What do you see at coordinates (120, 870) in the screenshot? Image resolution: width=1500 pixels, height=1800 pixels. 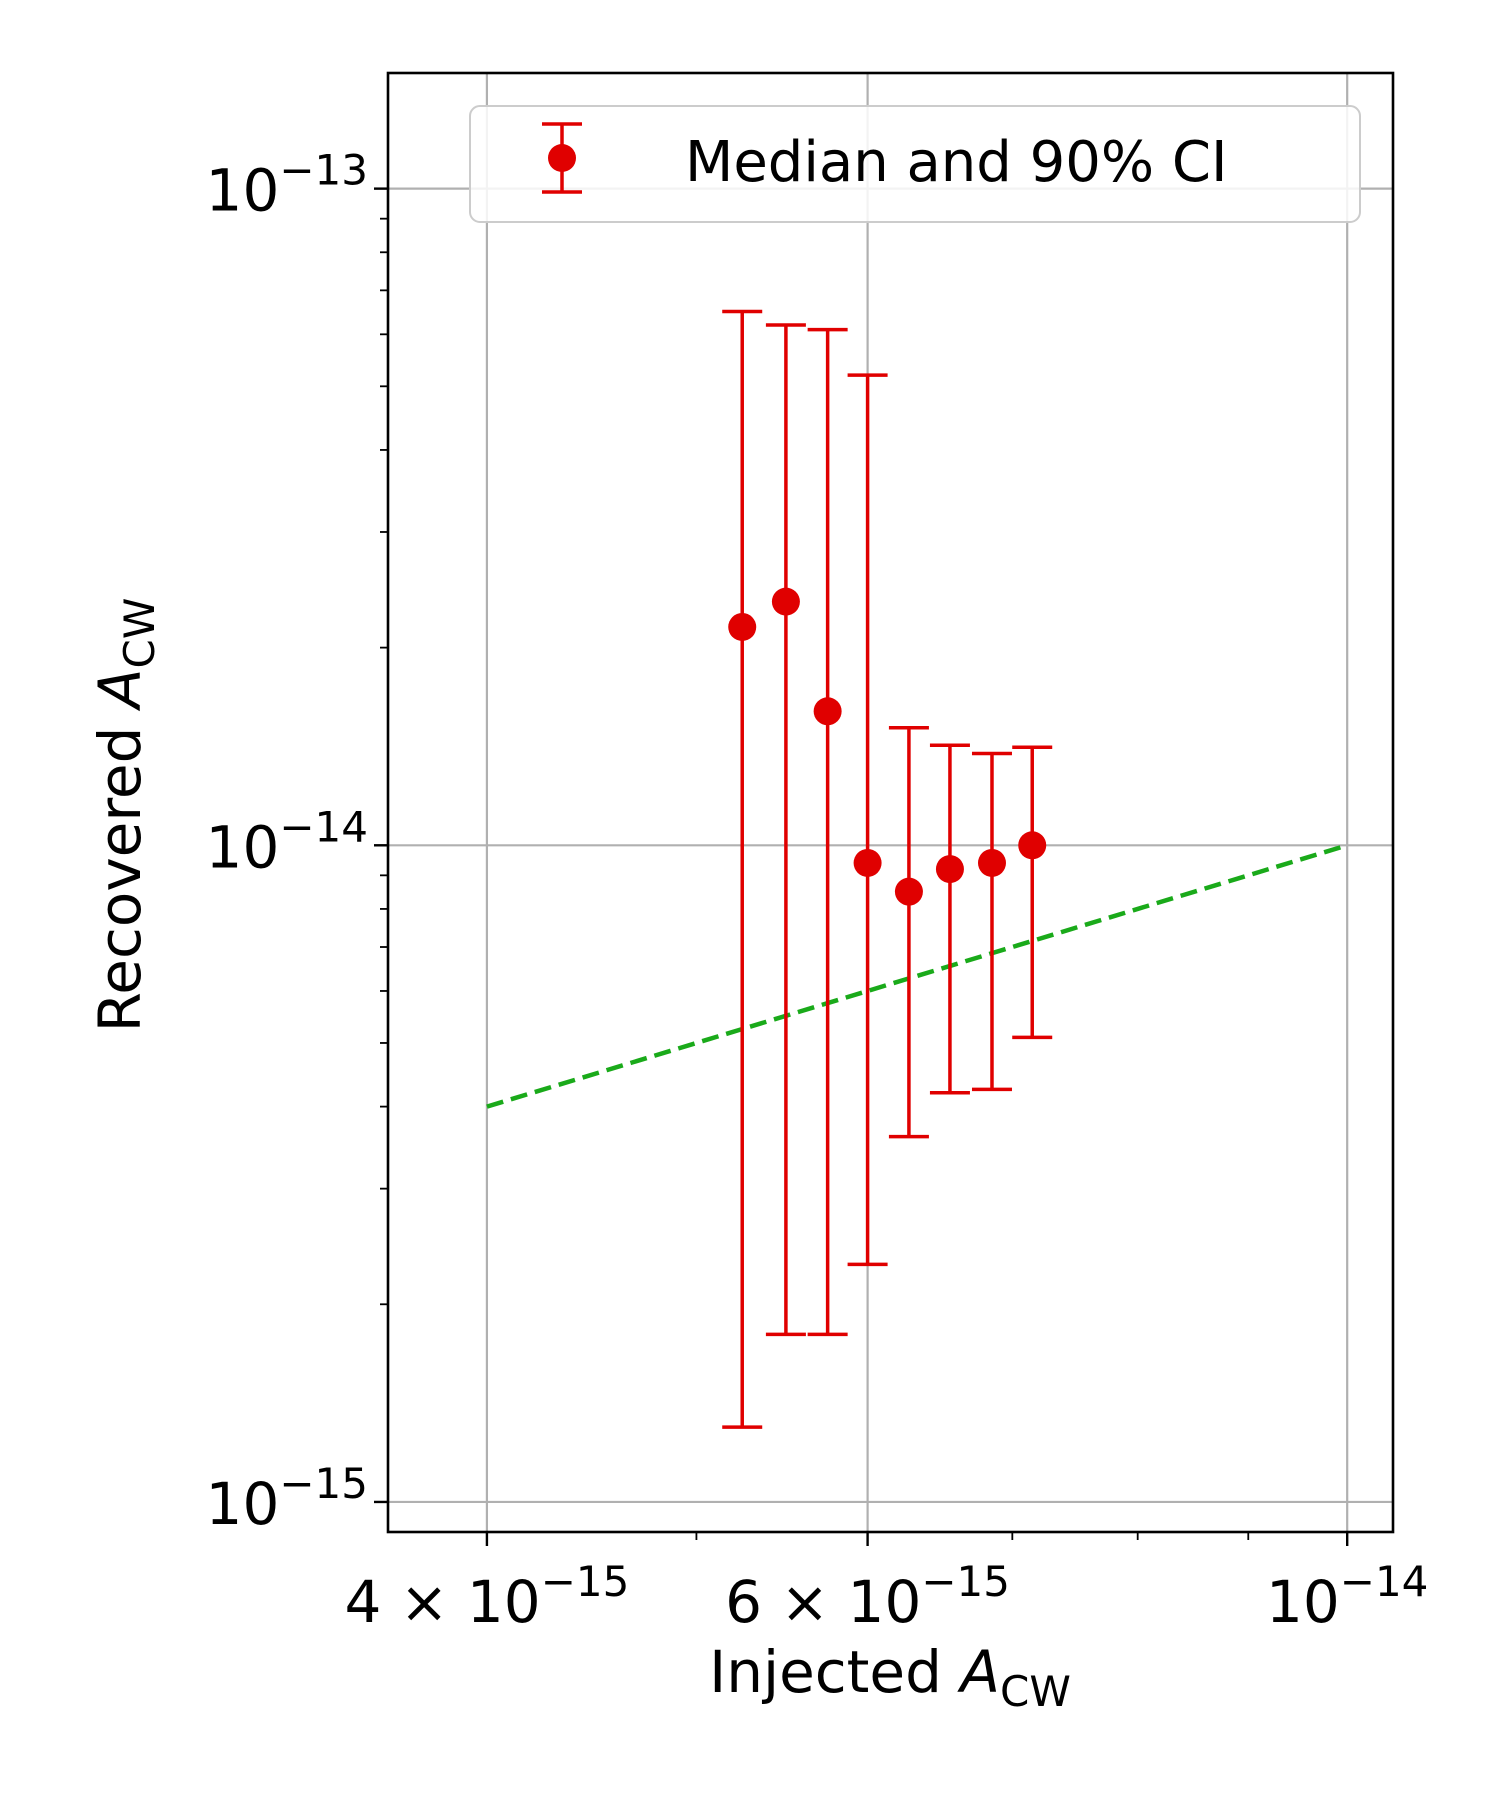 I see `y-axis-label-prefix: Recovered` at bounding box center [120, 870].